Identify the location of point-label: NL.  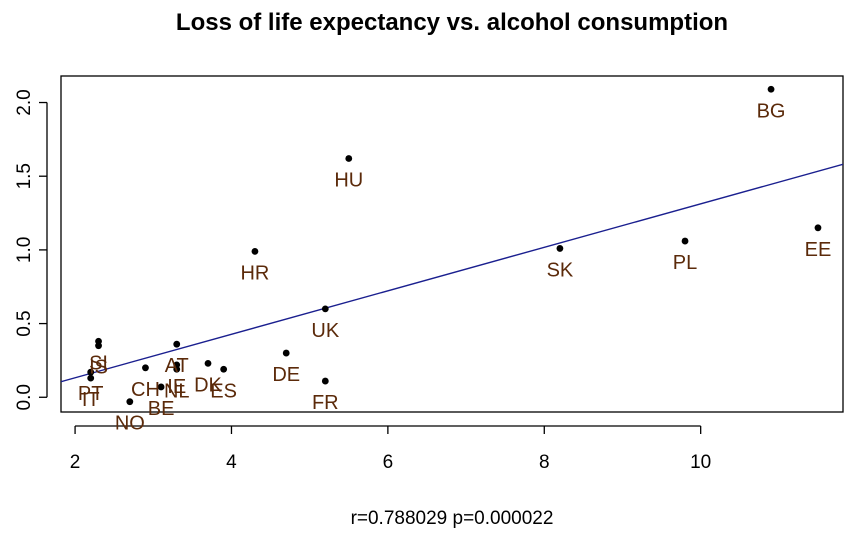
(177, 391).